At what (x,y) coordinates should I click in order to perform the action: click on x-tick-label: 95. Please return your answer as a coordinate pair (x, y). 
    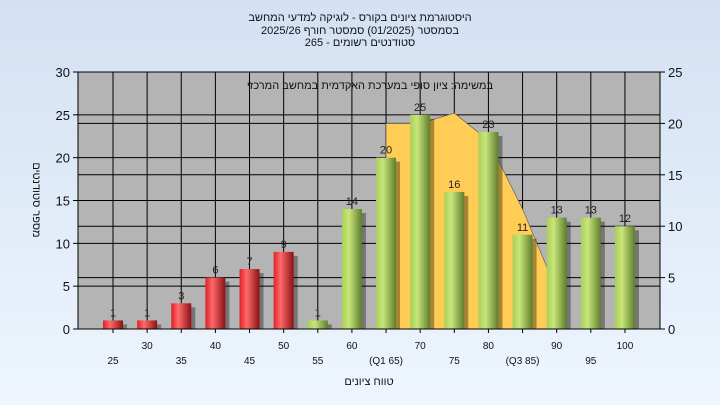
    Looking at the image, I should click on (591, 361).